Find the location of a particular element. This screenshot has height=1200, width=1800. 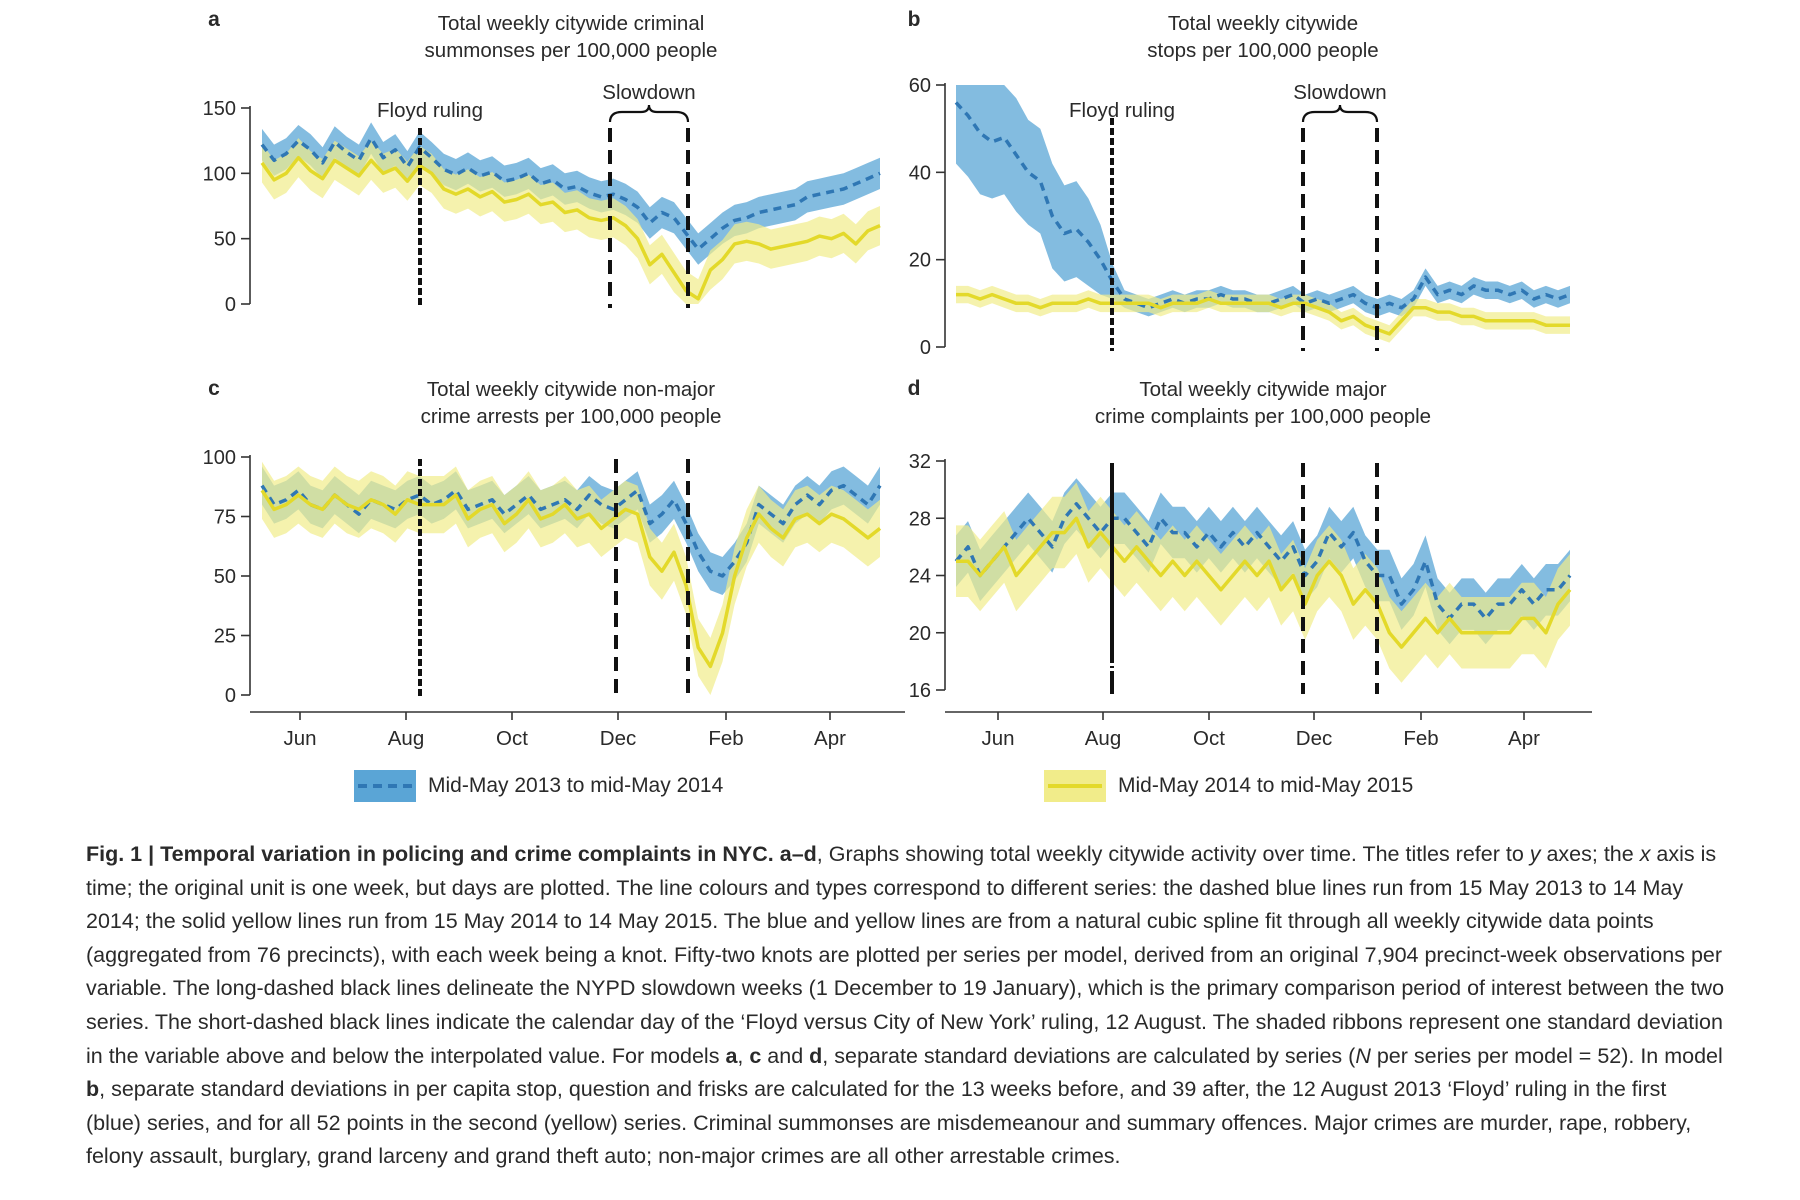

ribbon-c-yellow is located at coordinates (571, 578).